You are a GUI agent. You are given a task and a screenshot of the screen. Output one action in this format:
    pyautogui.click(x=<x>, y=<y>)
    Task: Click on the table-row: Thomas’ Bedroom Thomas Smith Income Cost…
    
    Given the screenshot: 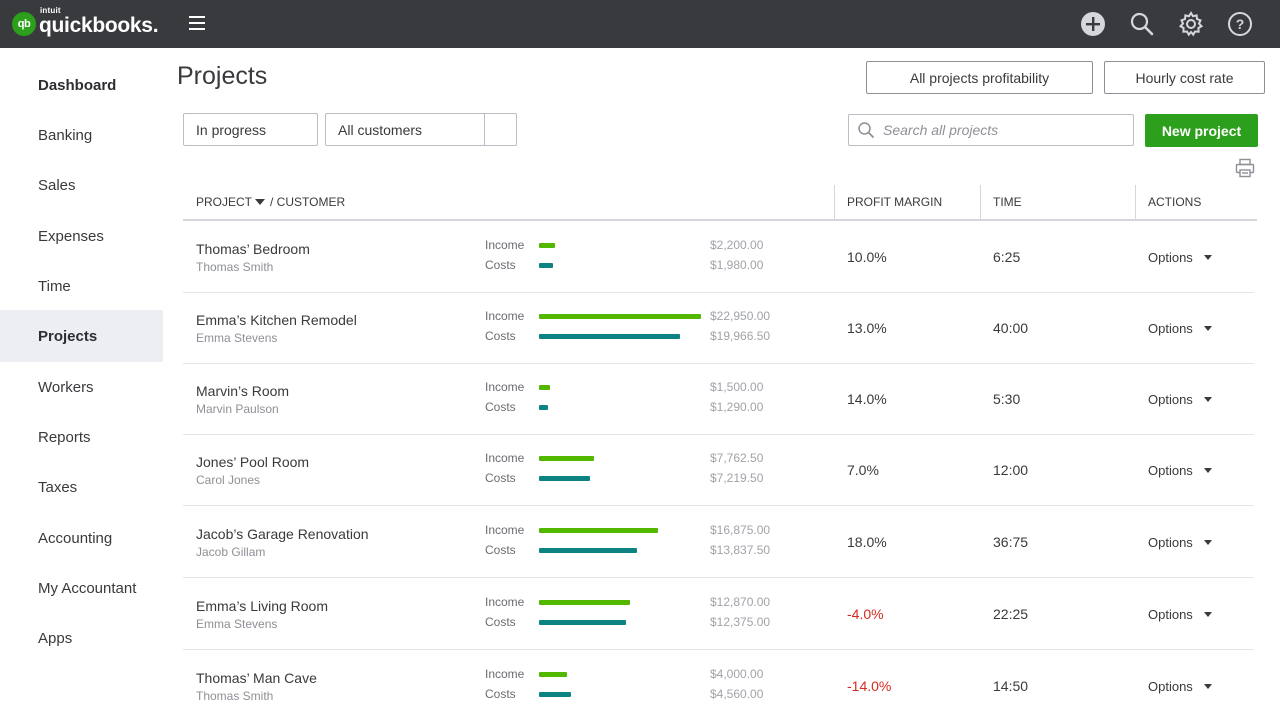 What is the action you would take?
    pyautogui.click(x=718, y=257)
    